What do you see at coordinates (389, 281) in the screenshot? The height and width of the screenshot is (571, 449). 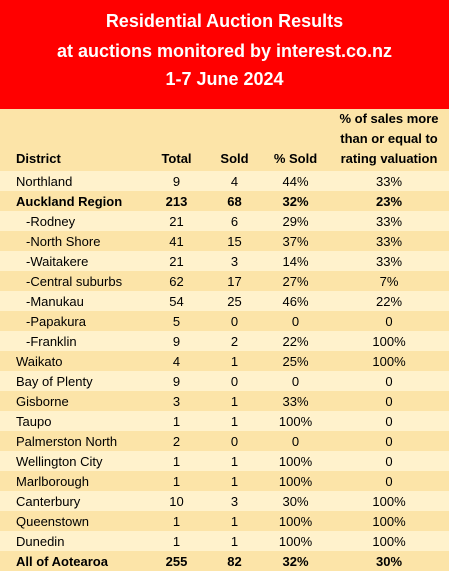 I see `cell-pct-over: 7%` at bounding box center [389, 281].